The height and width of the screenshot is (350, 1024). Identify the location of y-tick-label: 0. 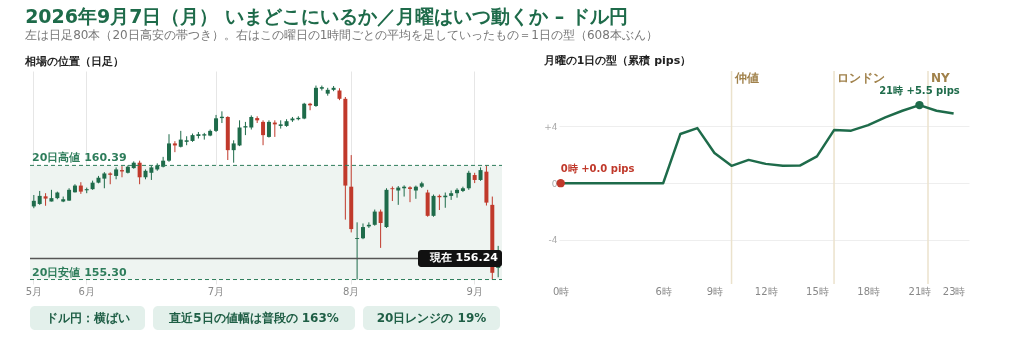
(554, 183).